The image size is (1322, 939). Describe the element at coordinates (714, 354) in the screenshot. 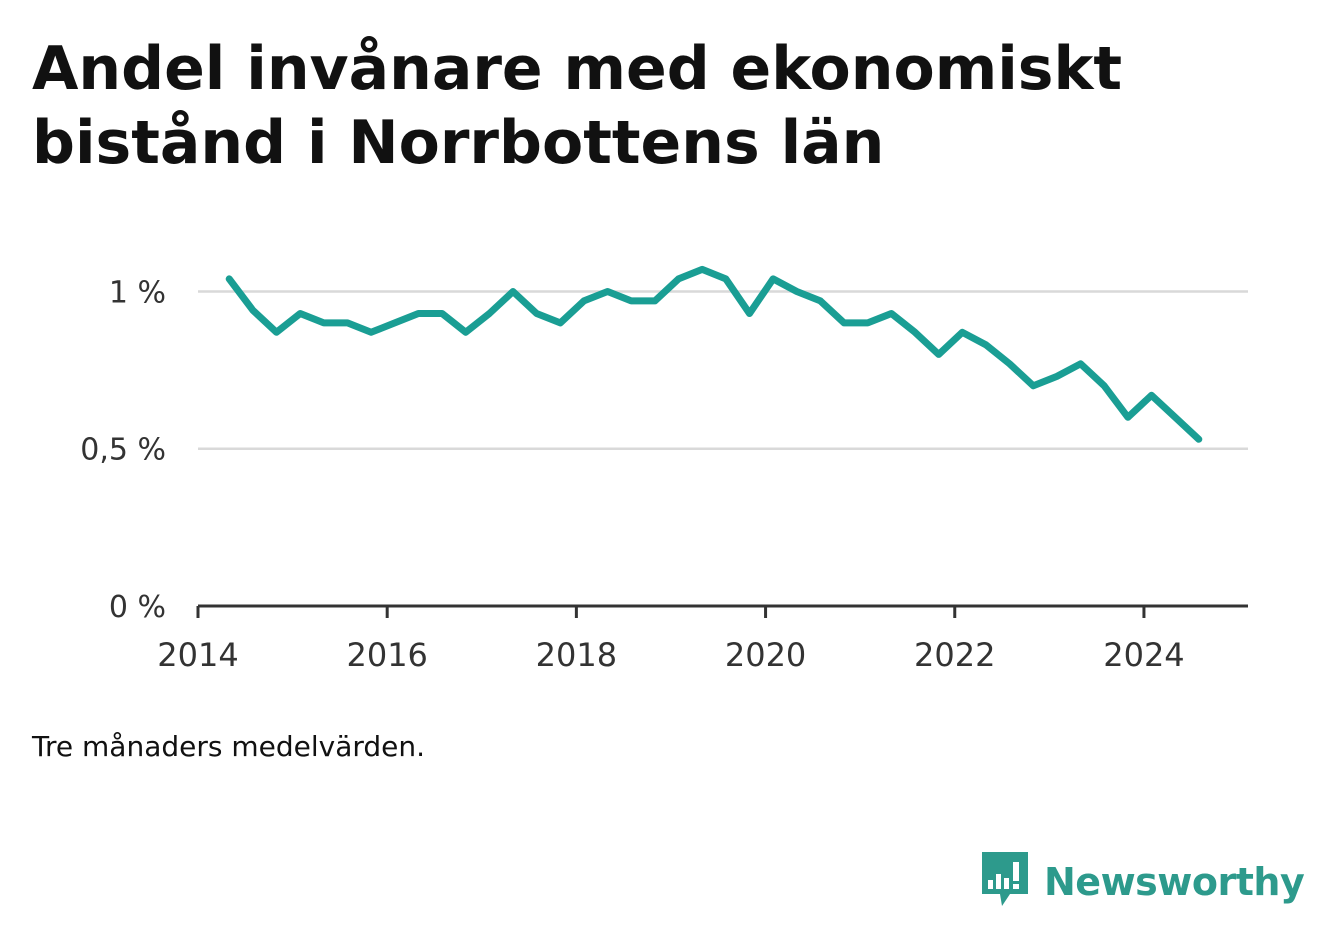

I see `series-line` at that location.